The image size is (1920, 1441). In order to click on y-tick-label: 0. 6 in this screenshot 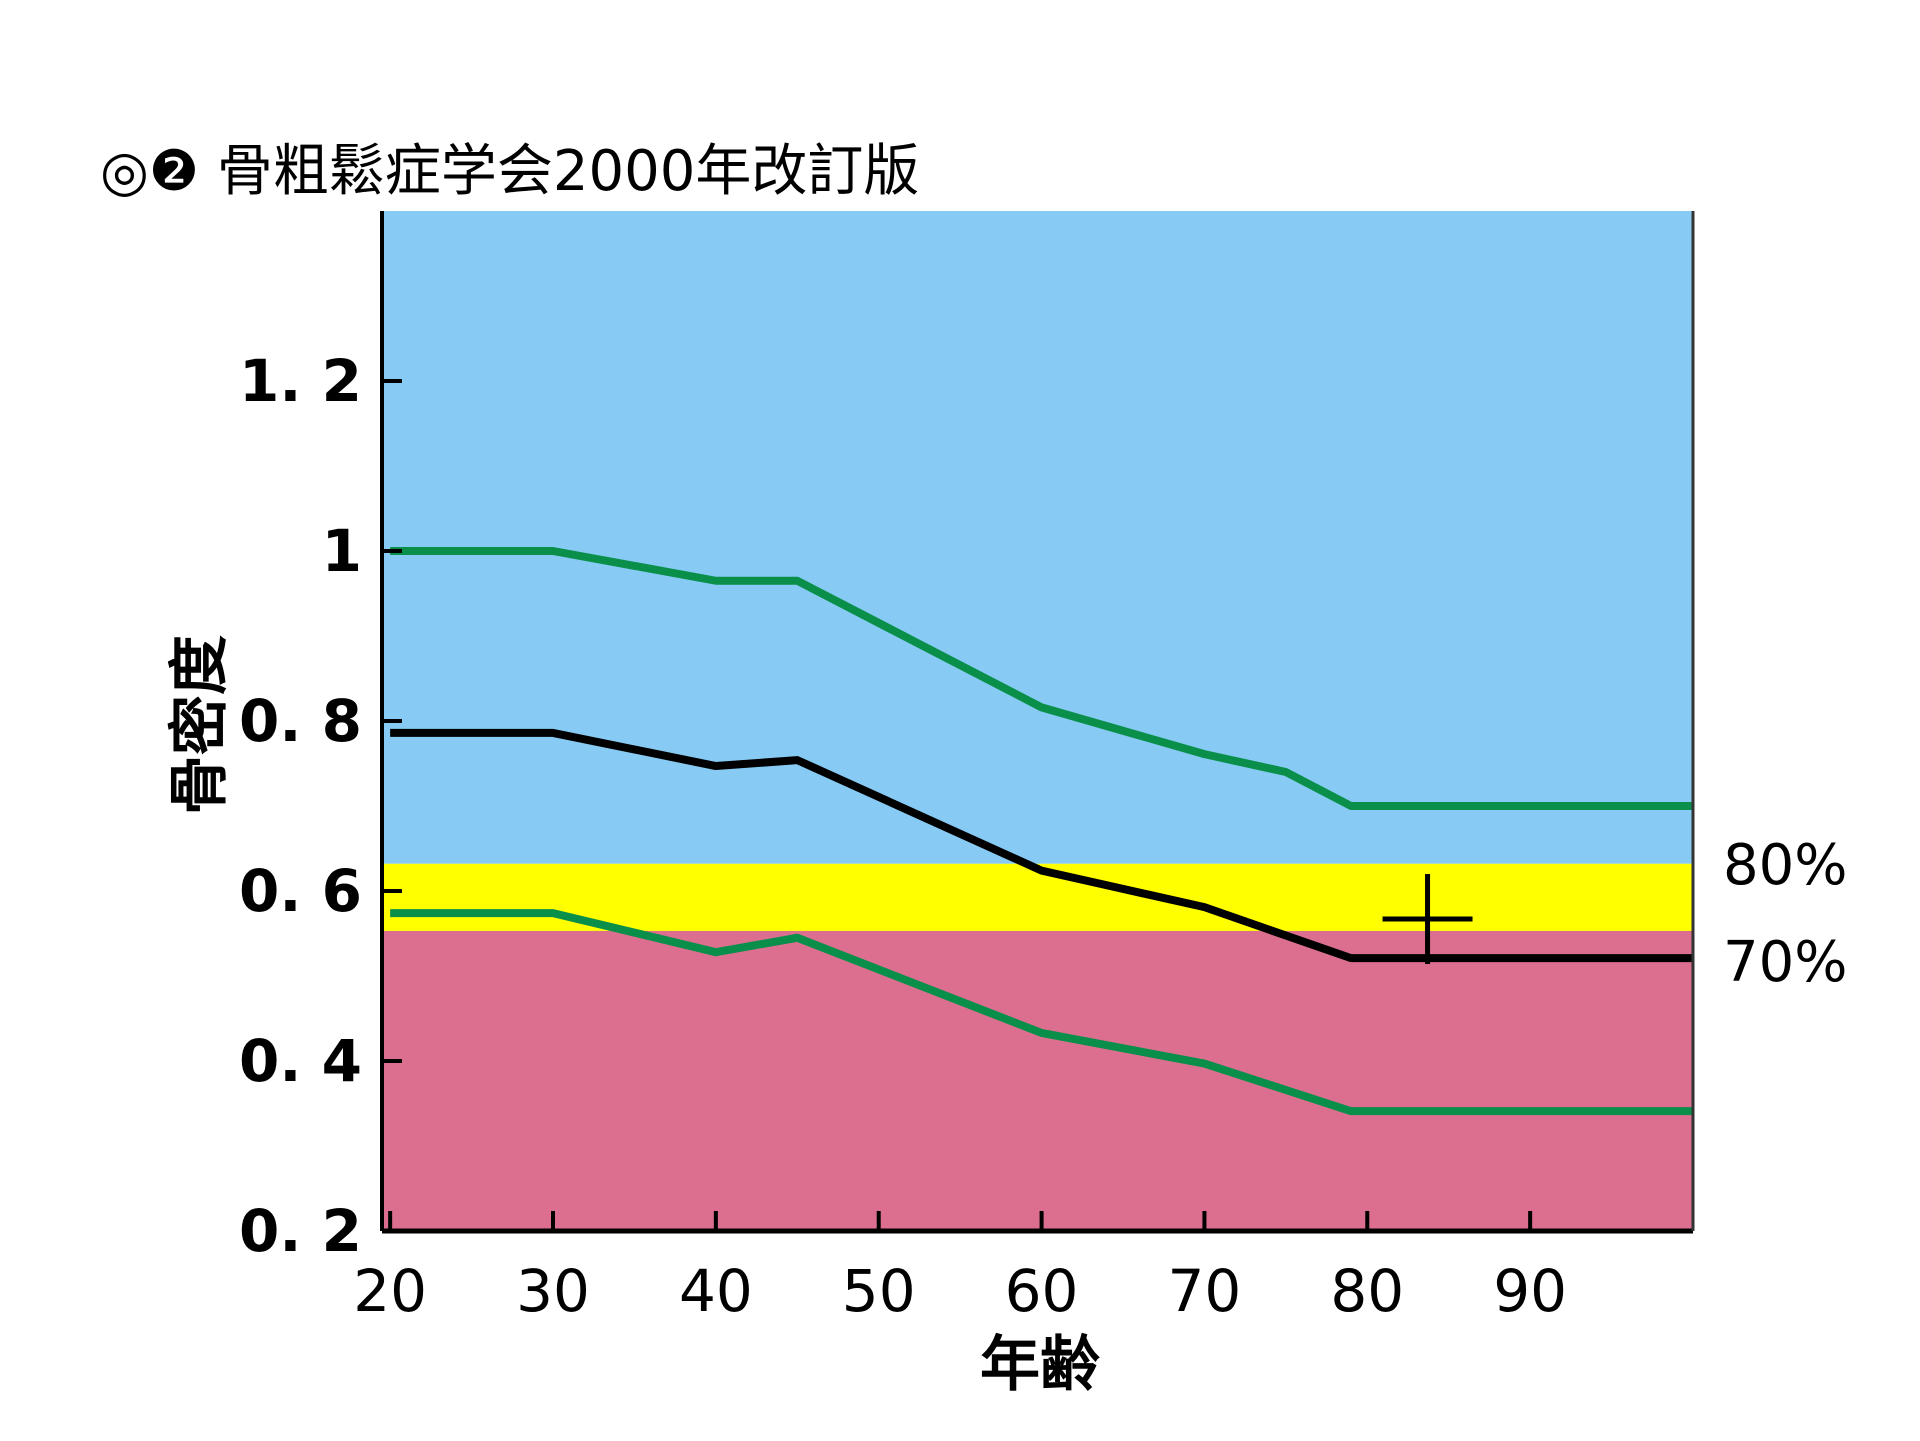, I will do `click(300, 891)`.